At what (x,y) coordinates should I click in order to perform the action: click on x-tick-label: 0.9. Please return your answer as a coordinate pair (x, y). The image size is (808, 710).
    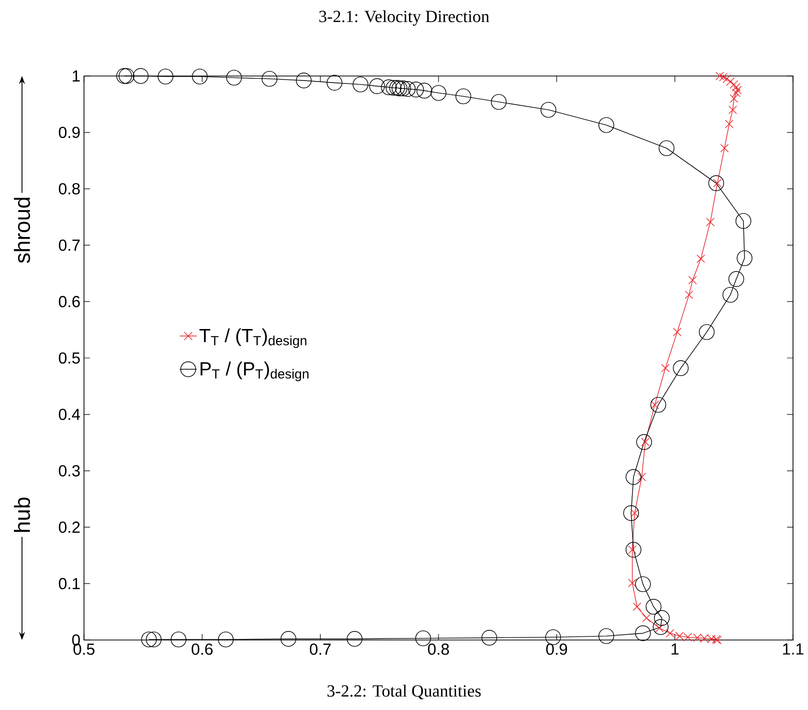
    Looking at the image, I should click on (557, 649).